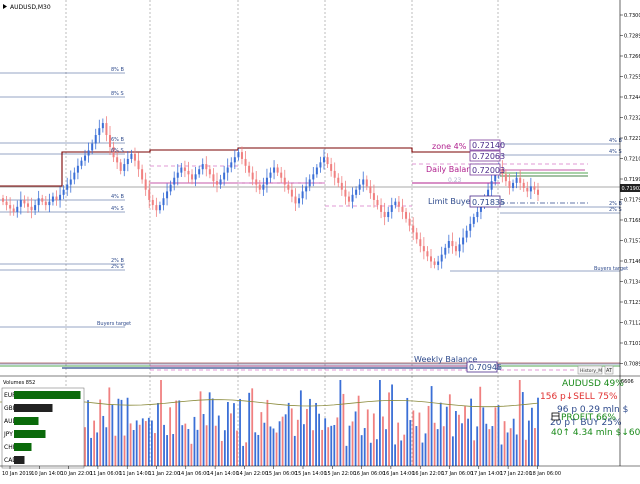  What do you see at coordinates (194, 474) in the screenshot?
I see `time-tick-label: 14 Jan 06:00` at bounding box center [194, 474].